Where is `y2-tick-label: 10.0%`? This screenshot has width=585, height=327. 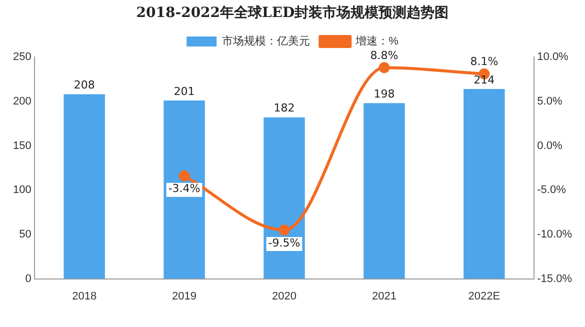
y2-tick-label: 10.0% is located at coordinates (553, 57).